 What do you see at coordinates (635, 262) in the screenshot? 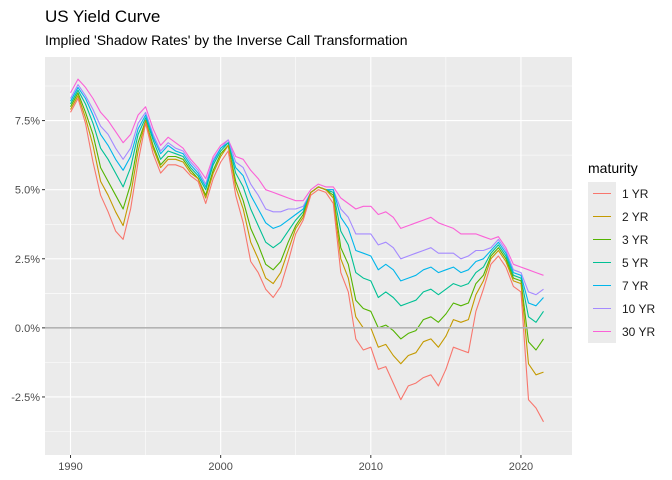
I see `legend-label: 5 YR` at bounding box center [635, 262].